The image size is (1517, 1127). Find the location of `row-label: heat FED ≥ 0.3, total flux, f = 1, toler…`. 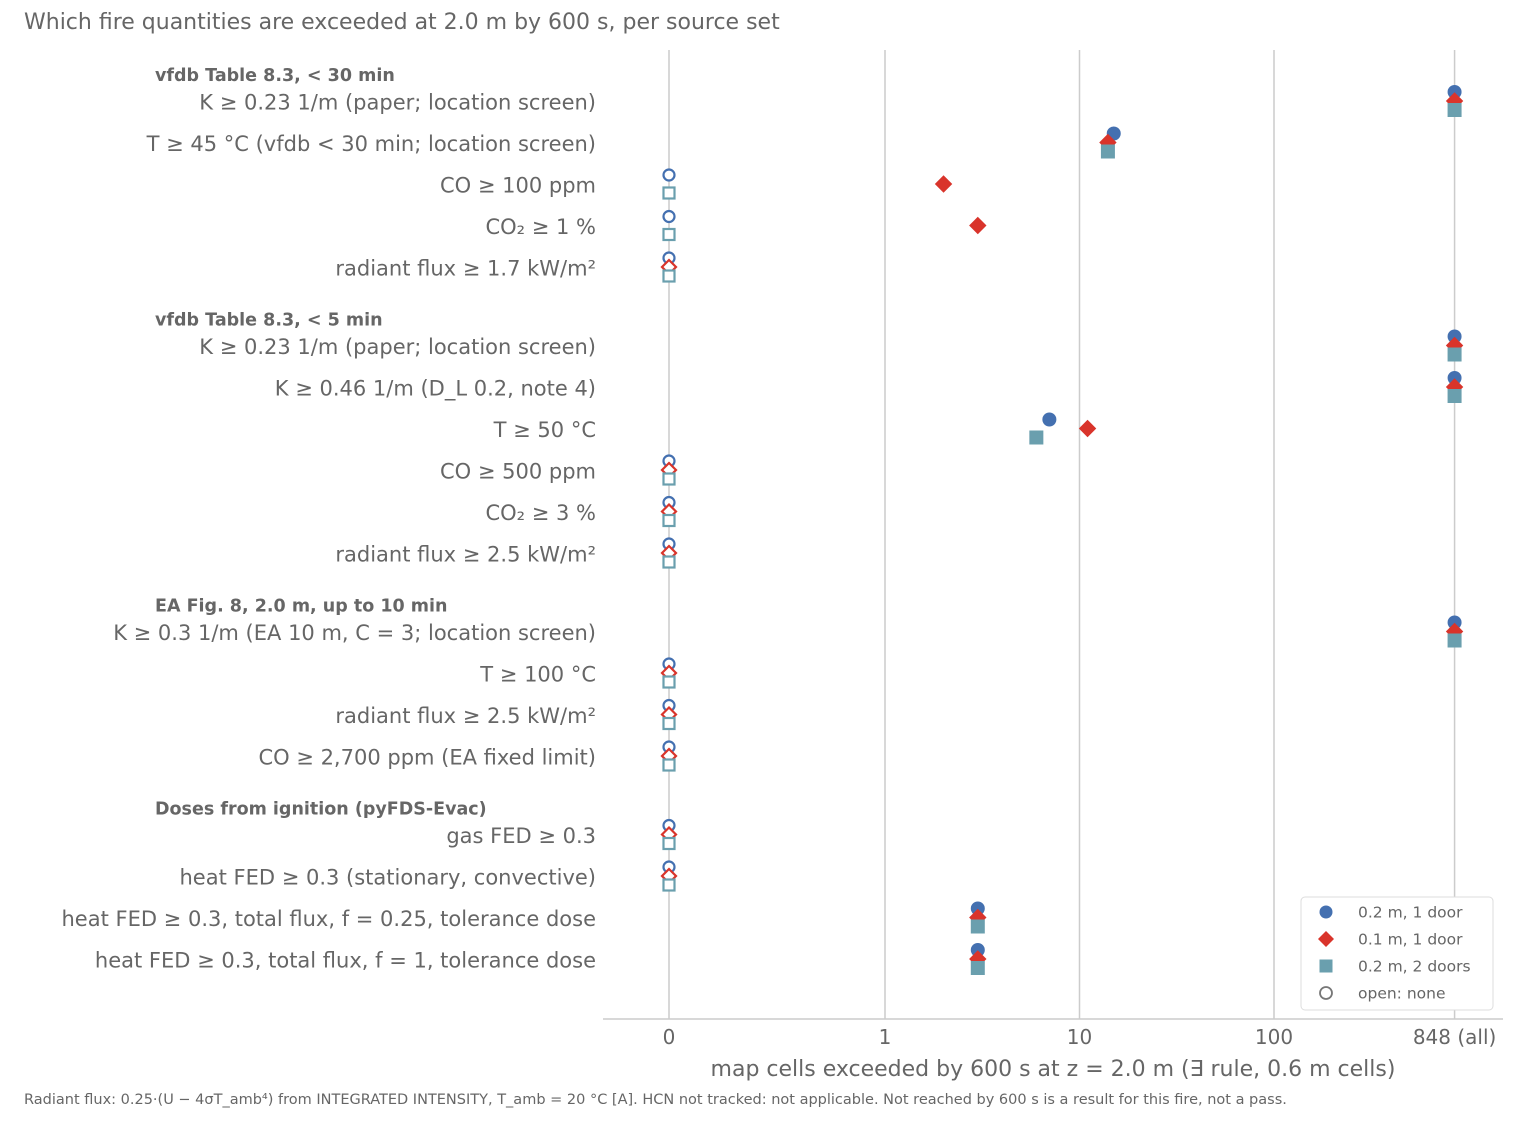

row-label: heat FED ≥ 0.3, total flux, f = 1, toler… is located at coordinates (345, 961).